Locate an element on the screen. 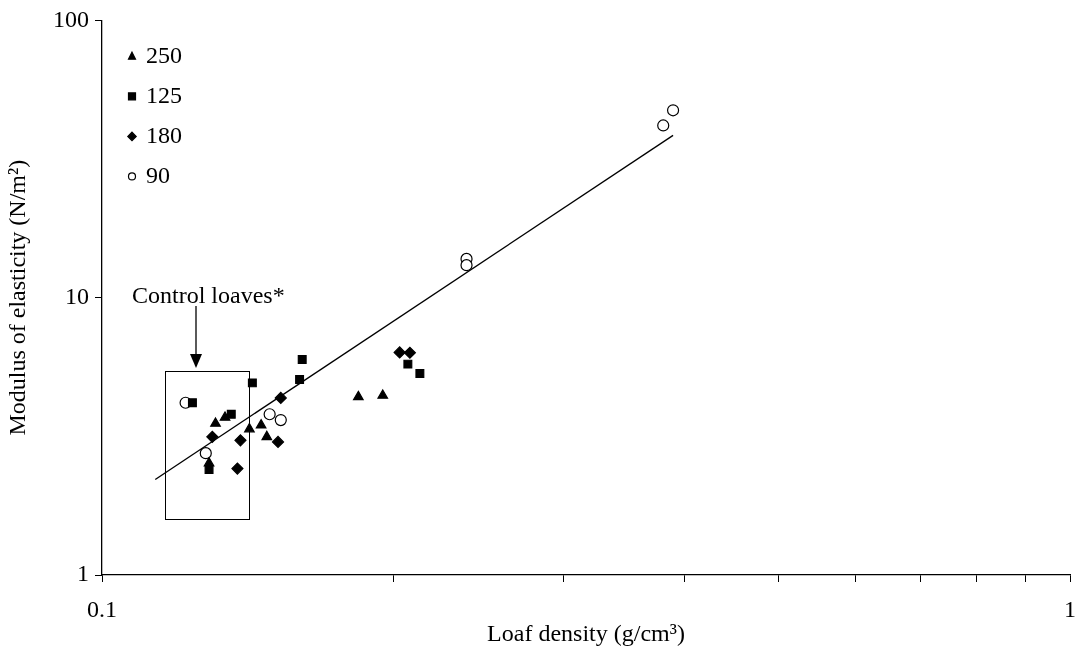 The height and width of the screenshot is (653, 1090). legend-label: 90 is located at coordinates (158, 174).